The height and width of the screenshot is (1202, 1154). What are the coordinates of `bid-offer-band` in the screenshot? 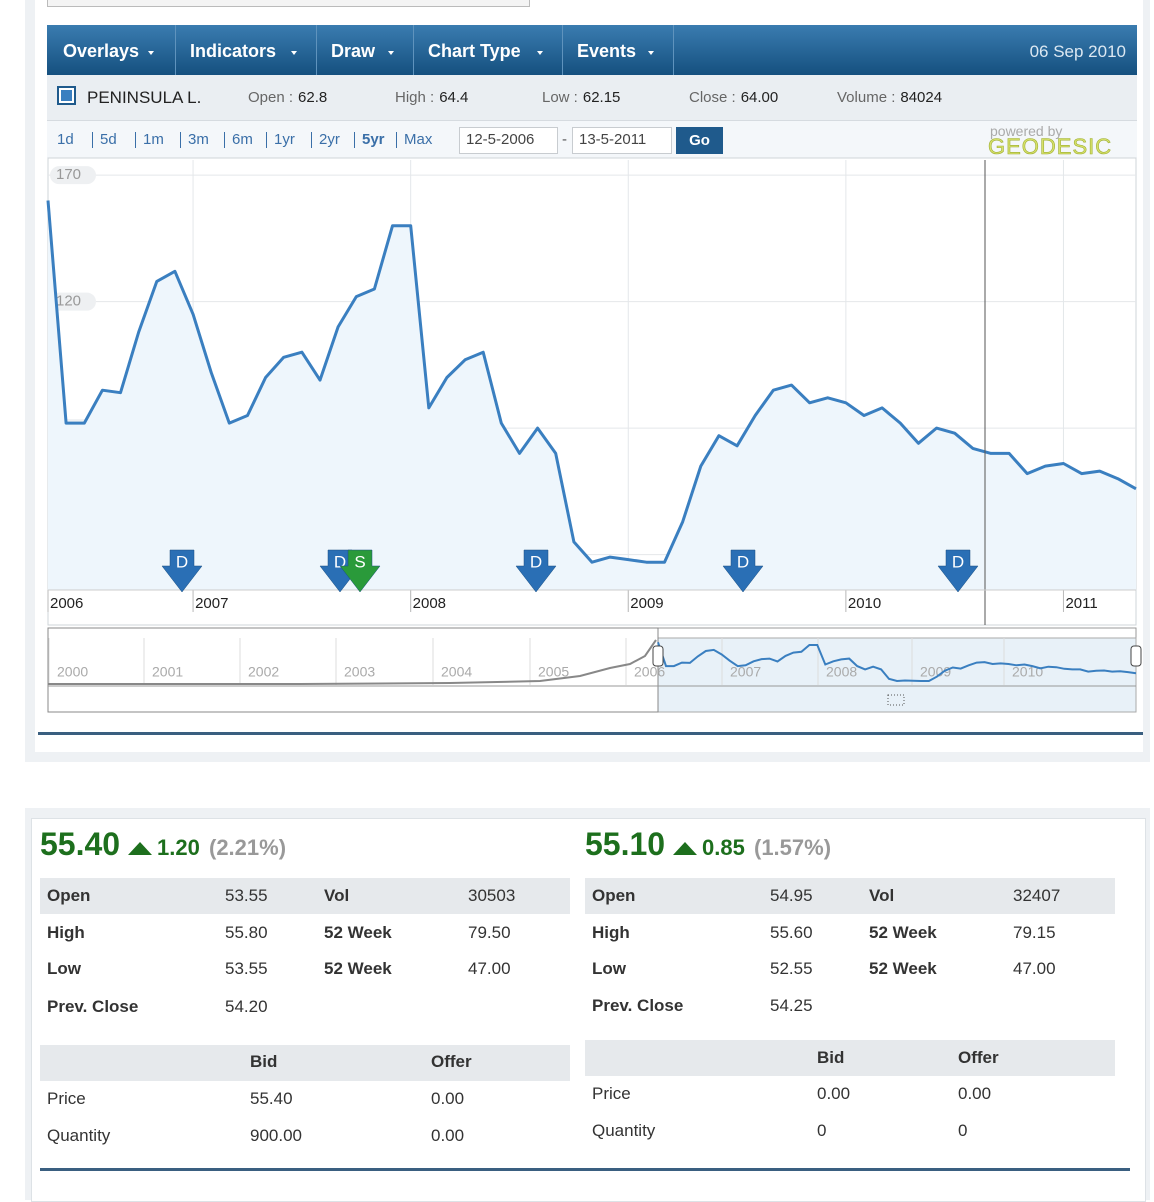 It's located at (305, 1063).